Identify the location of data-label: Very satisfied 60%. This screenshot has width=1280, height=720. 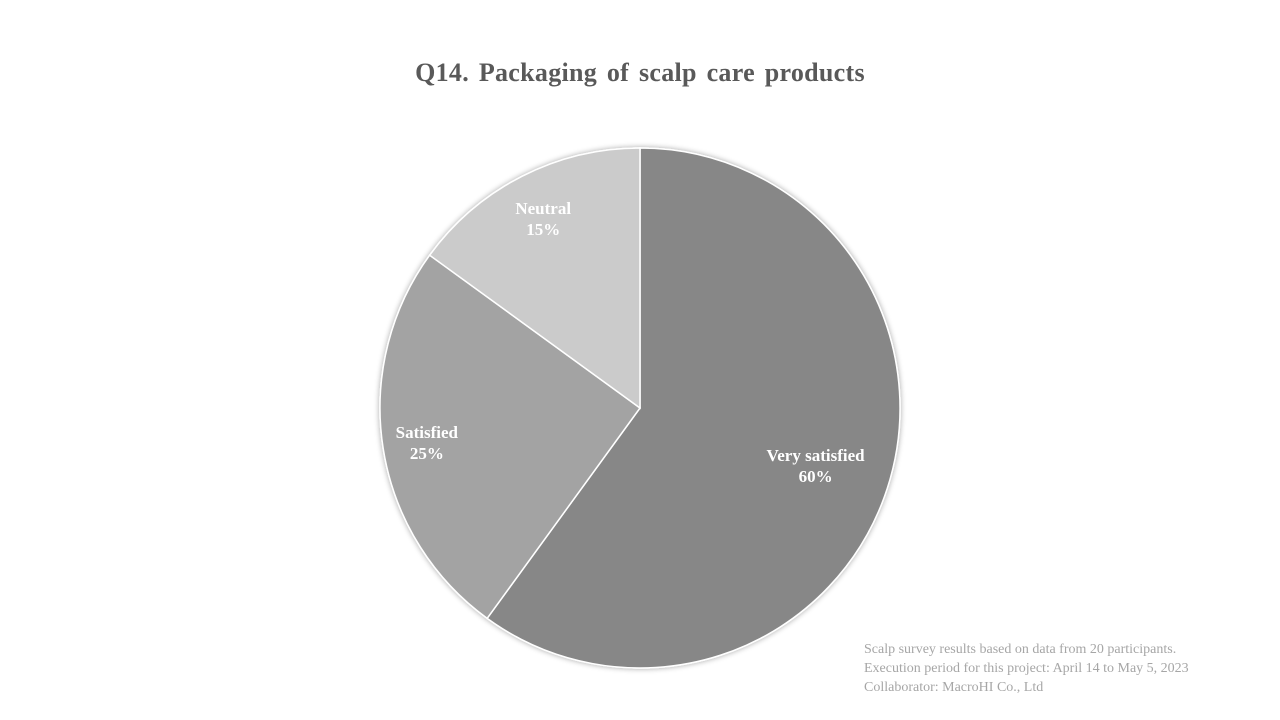
(816, 466).